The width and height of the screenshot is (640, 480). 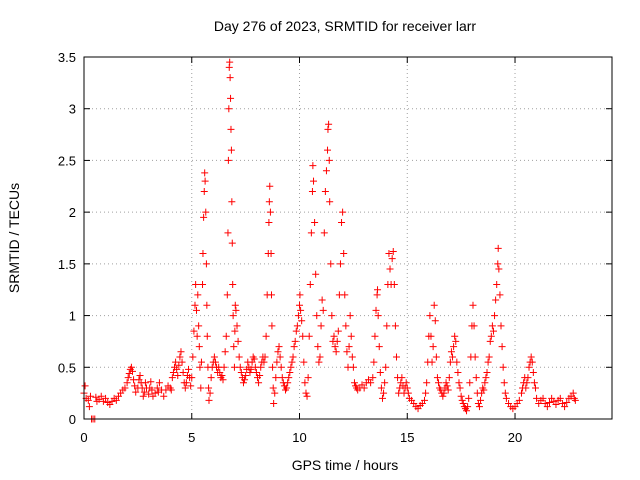 I want to click on y-tick-labels: 0 0.5 1 1.5 2 2.5 3 3.5, so click(x=67, y=238).